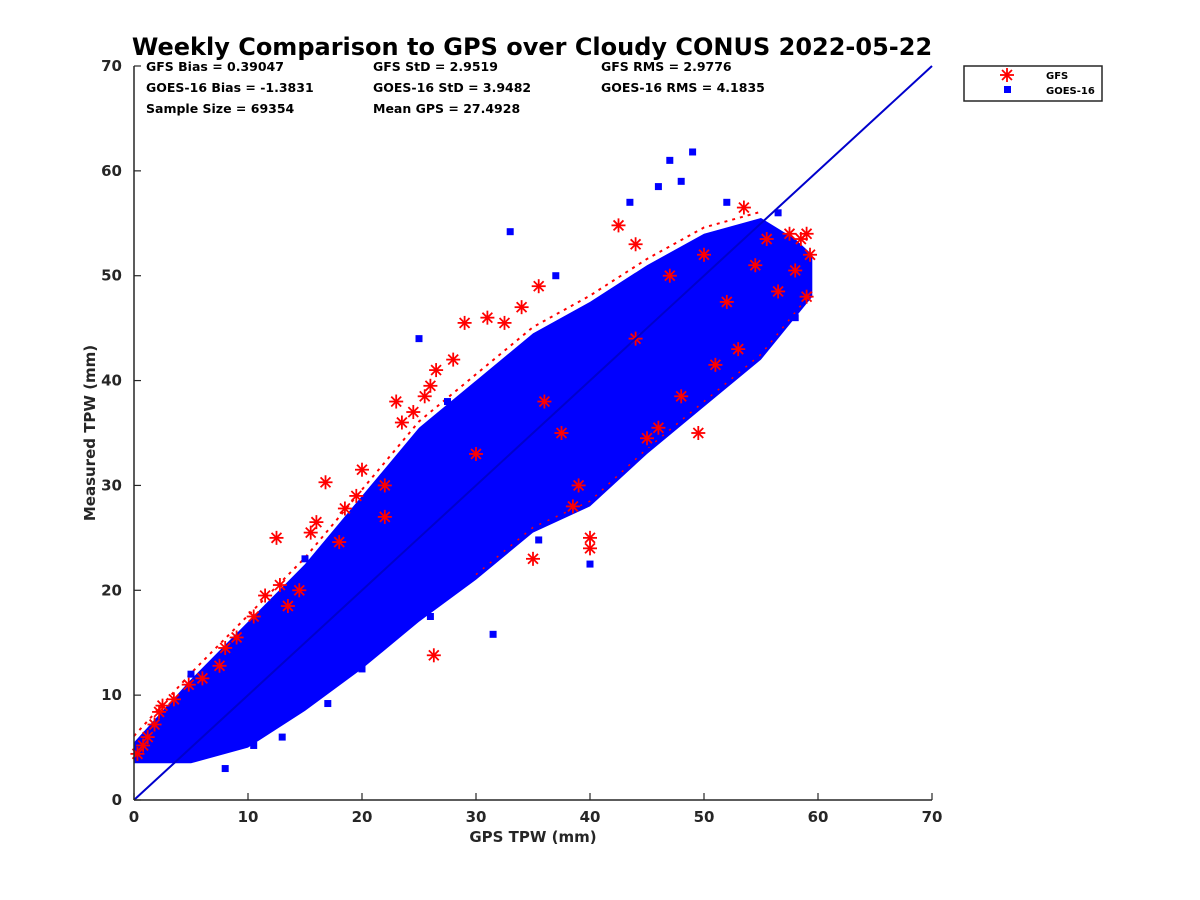 The width and height of the screenshot is (1200, 900). I want to click on y-tick-label: 30, so click(111, 485).